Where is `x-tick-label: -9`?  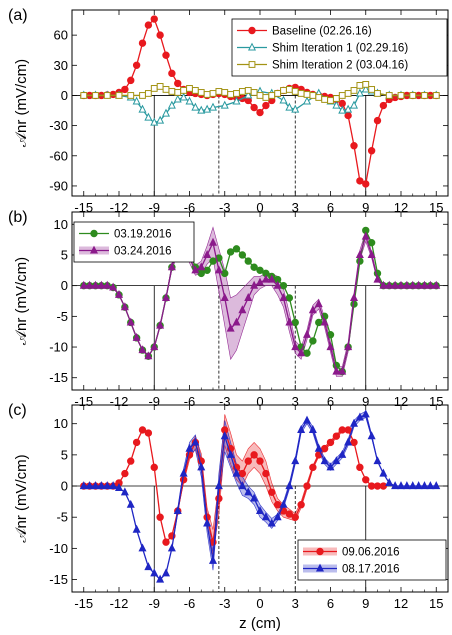
x-tick-label: -9 is located at coordinates (154, 603).